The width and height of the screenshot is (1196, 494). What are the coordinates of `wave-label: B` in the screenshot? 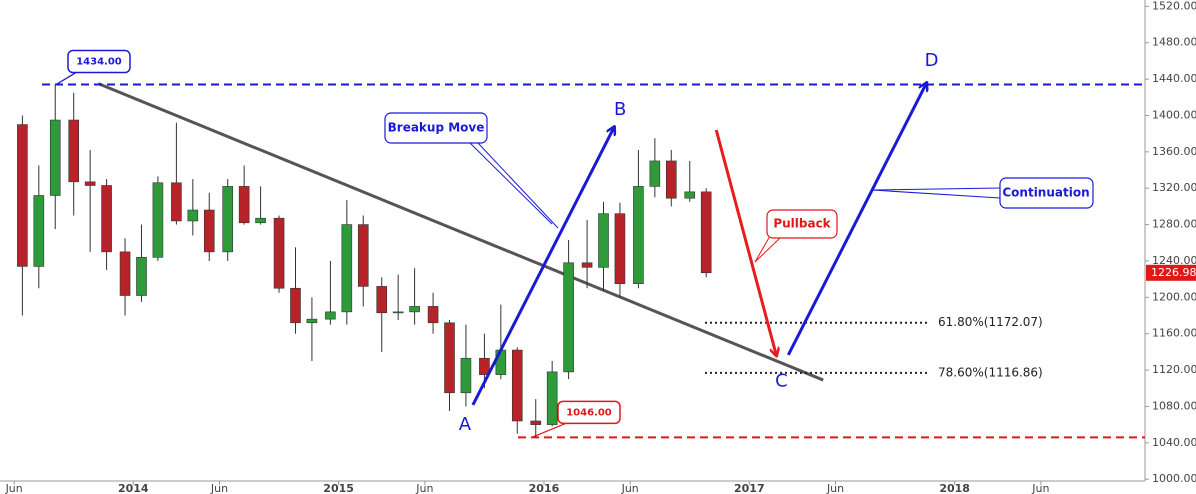 It's located at (620, 109).